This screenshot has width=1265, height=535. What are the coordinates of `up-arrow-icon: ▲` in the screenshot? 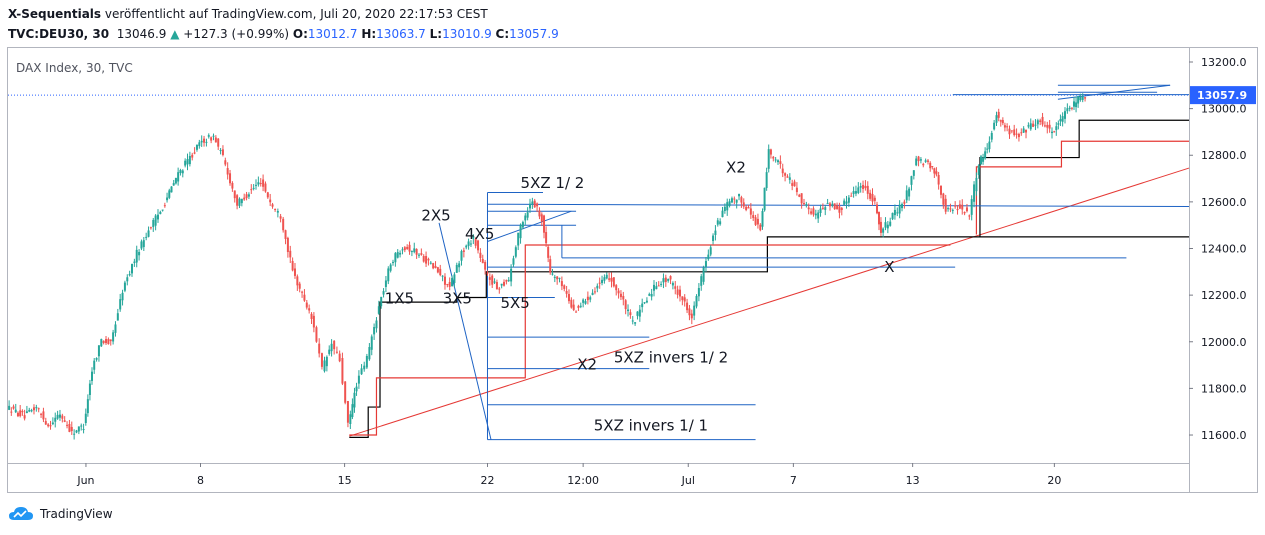 It's located at (175, 34).